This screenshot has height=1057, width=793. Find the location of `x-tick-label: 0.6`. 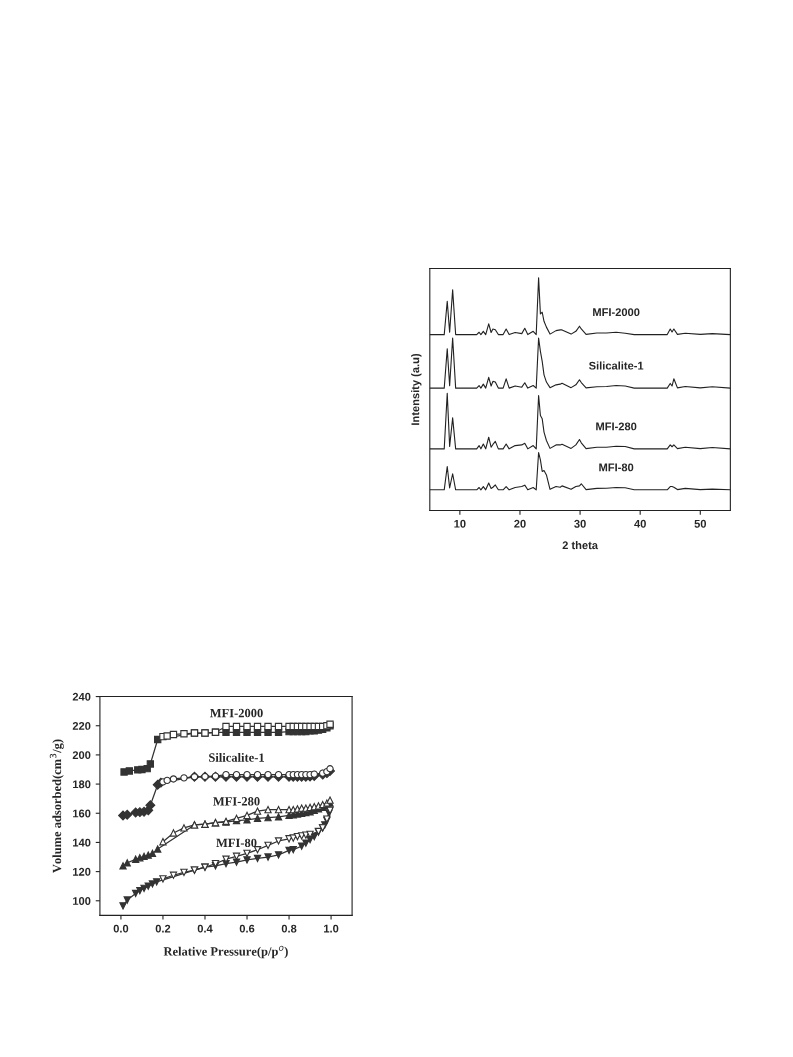

x-tick-label: 0.6 is located at coordinates (247, 928).